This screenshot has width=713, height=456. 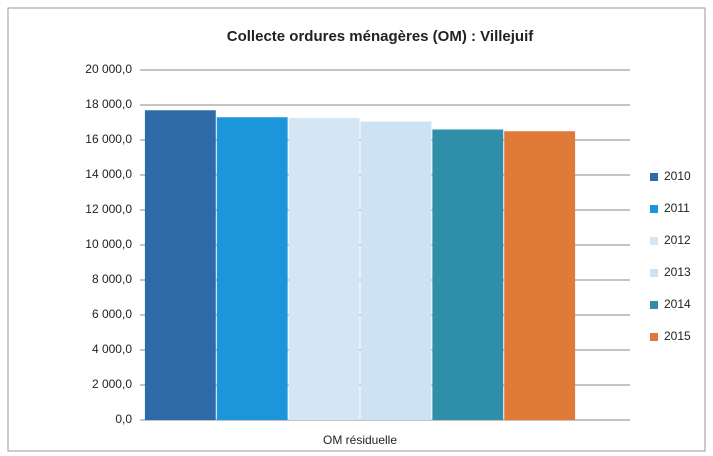 I want to click on y-tick-label: 4 000,0, so click(x=112, y=349).